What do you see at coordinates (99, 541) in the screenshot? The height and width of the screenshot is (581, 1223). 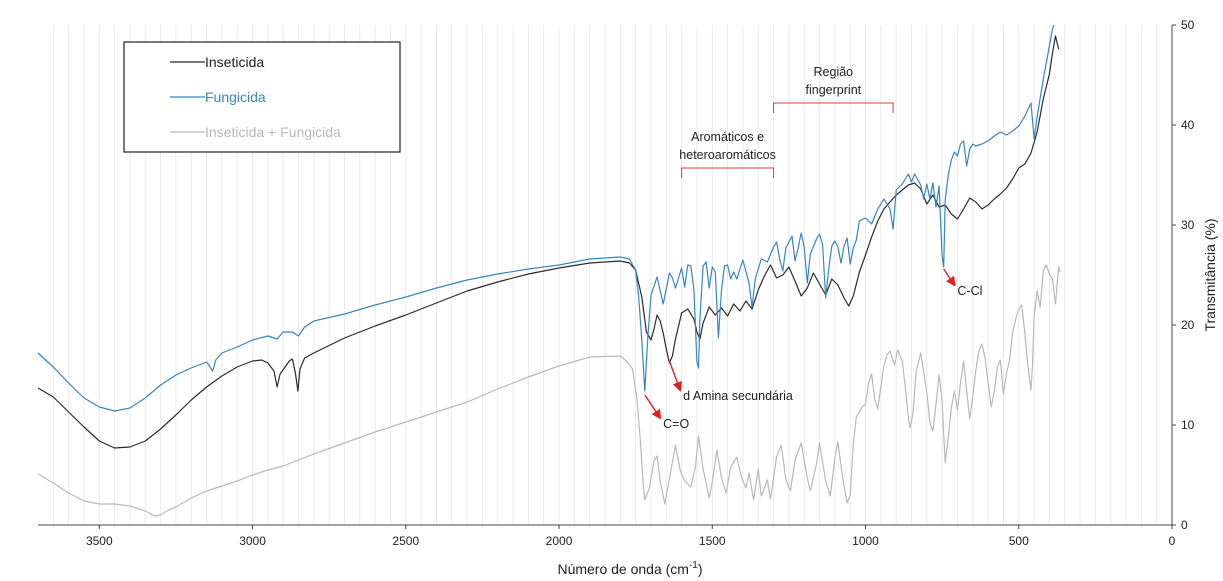 I see `x-tick-label: 3500` at bounding box center [99, 541].